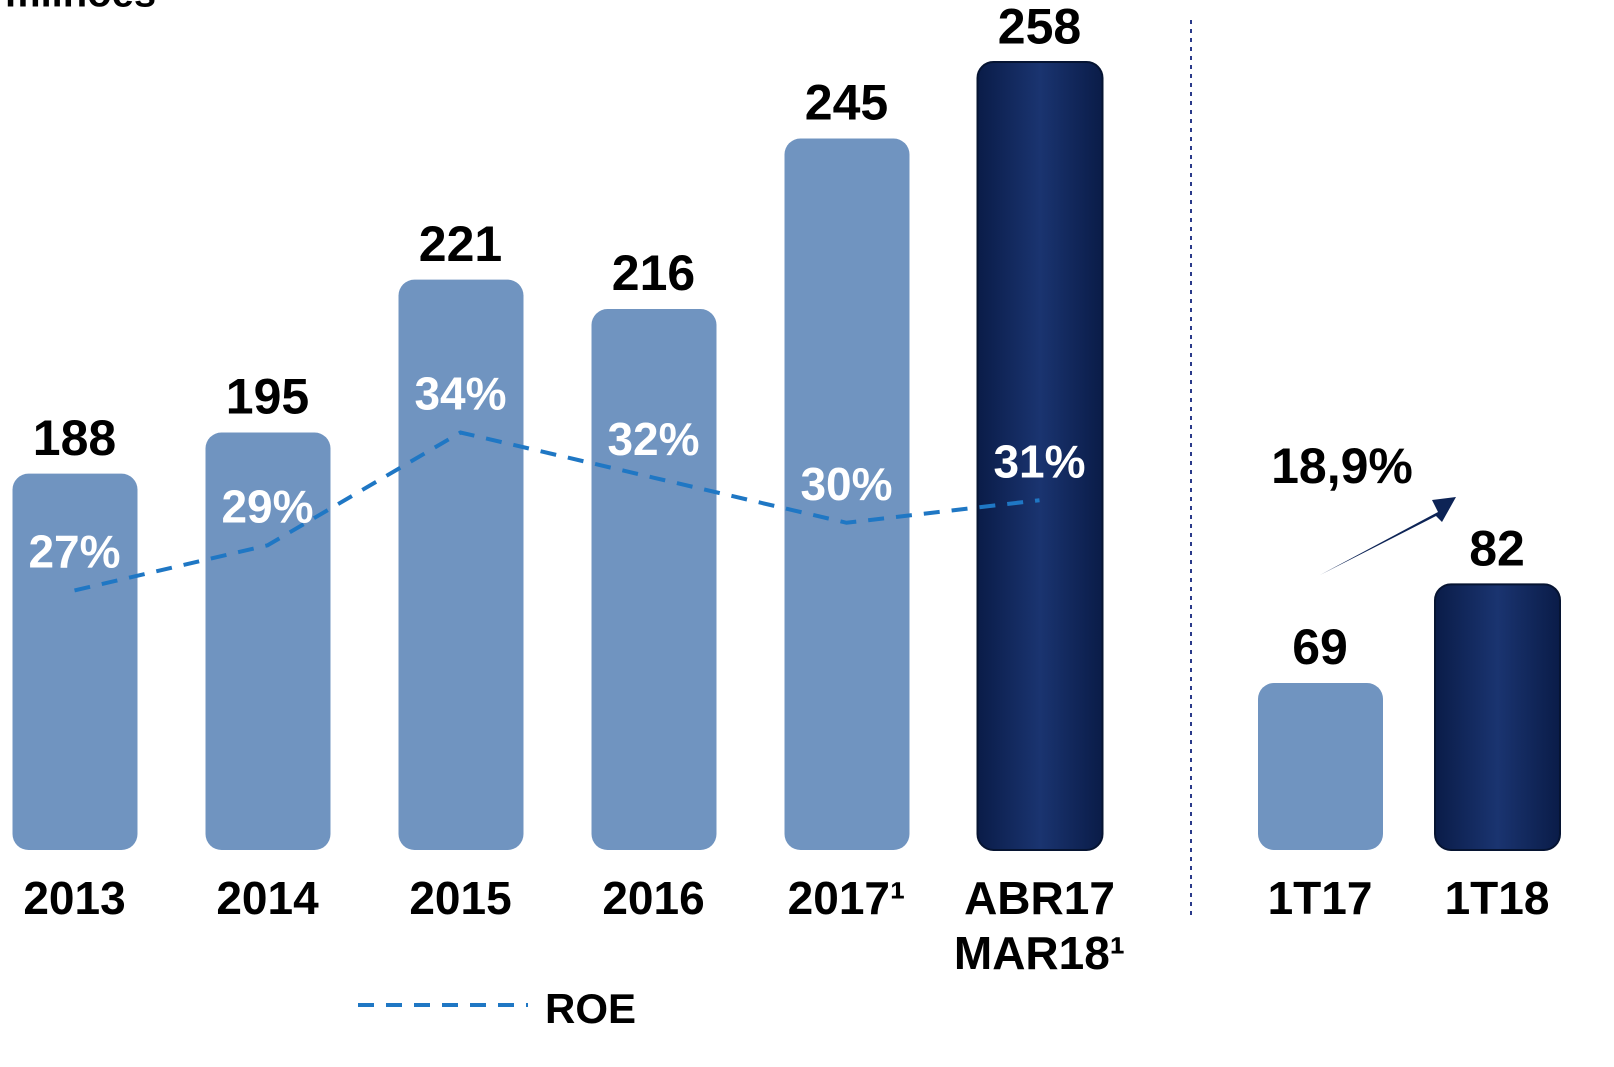 Image resolution: width=1614 pixels, height=1067 pixels. I want to click on chart-title: milhões, so click(80, 8).